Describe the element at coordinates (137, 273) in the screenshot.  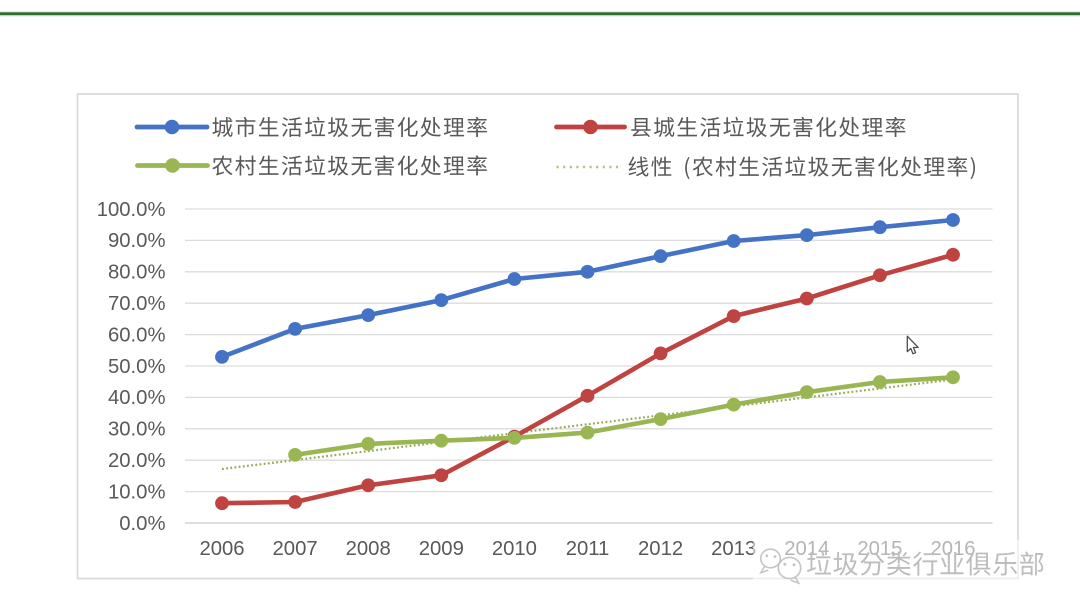
I see `svg-text: 80.0%` at that location.